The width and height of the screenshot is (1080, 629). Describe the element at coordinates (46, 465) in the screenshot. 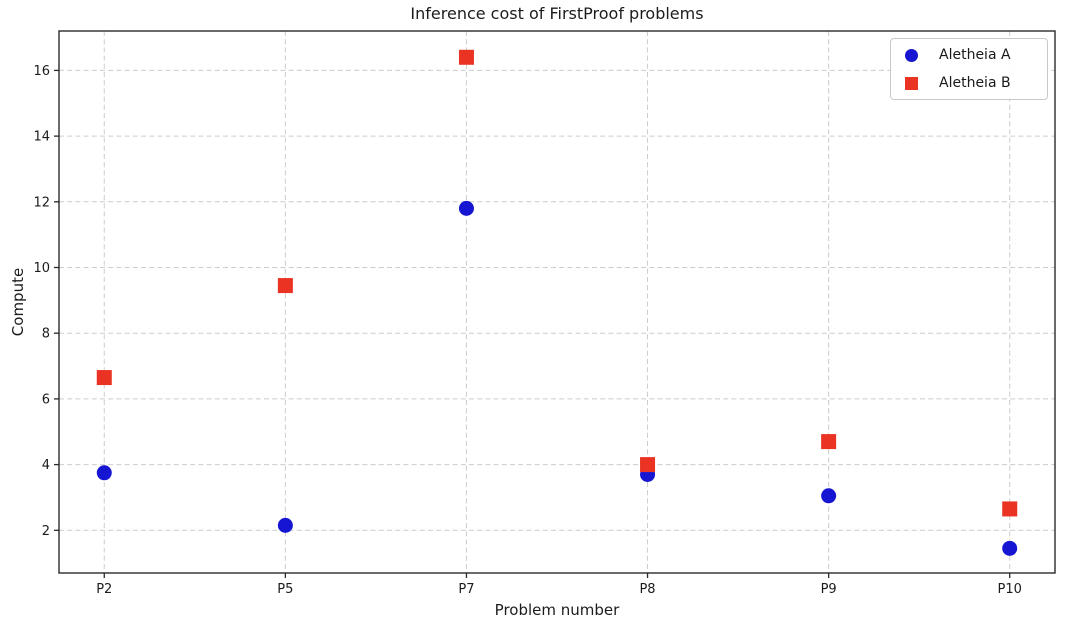

I see `y-tick-label: 4` at that location.